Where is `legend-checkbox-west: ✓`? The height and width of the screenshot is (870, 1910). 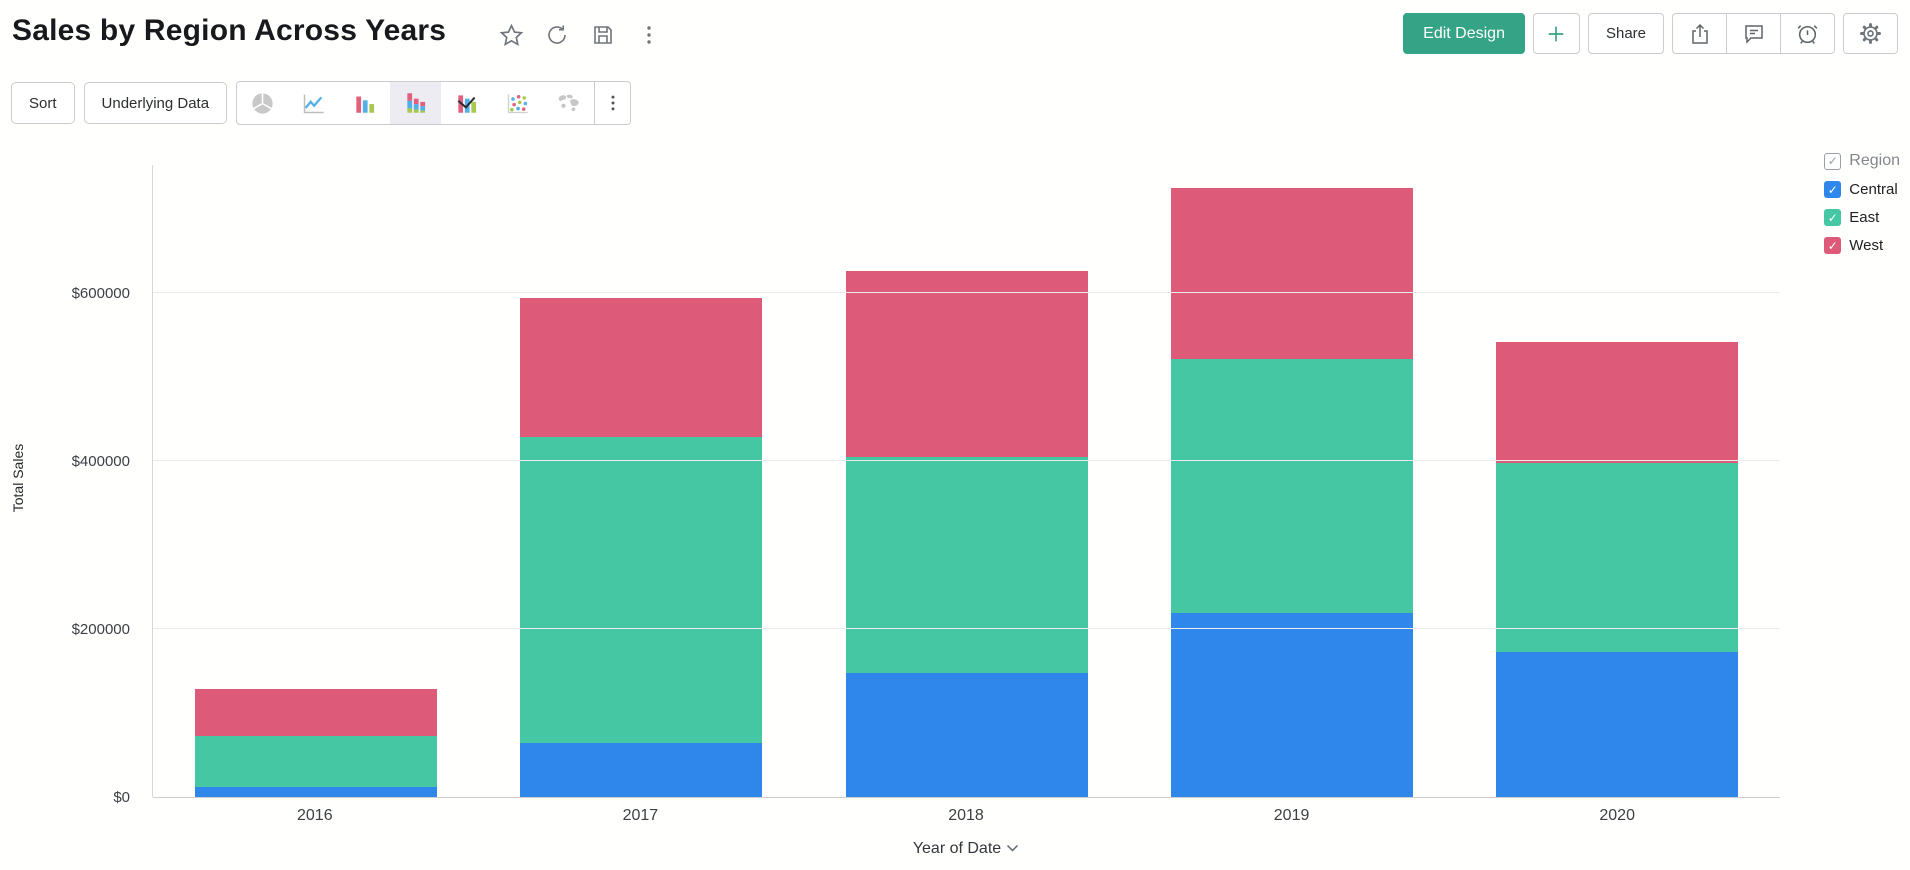
legend-checkbox-west: ✓ is located at coordinates (1833, 245).